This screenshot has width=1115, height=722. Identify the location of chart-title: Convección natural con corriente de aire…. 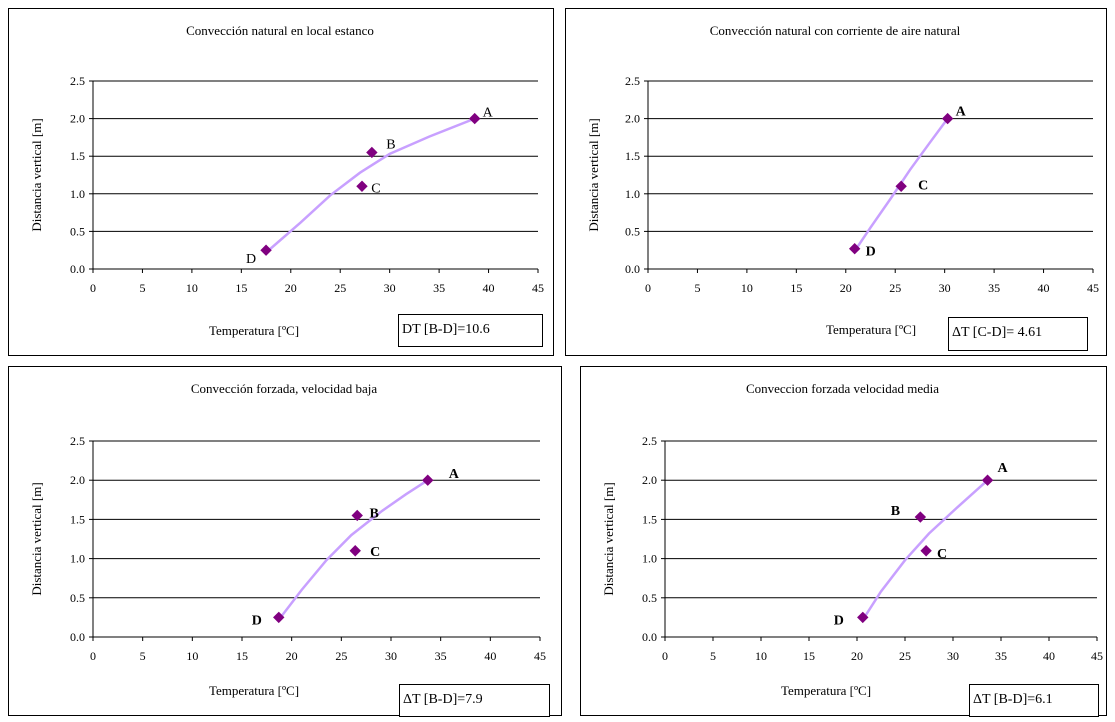
(835, 30).